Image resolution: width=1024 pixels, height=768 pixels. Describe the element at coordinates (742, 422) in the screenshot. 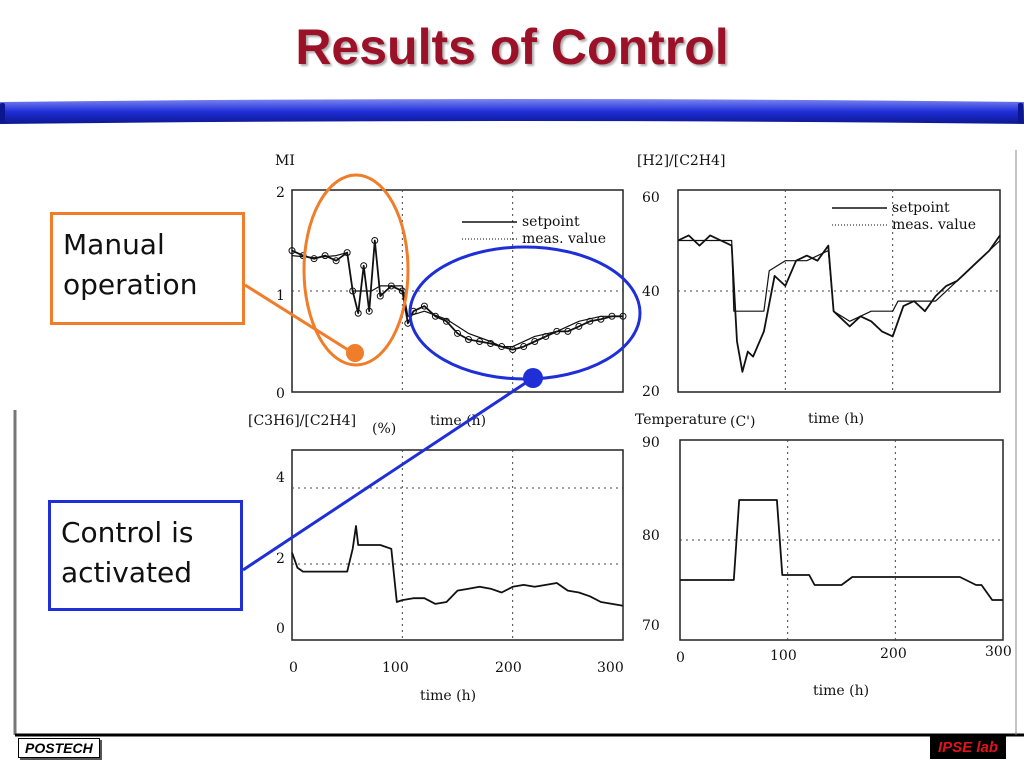

I see `chart-3-unit: (C')` at that location.